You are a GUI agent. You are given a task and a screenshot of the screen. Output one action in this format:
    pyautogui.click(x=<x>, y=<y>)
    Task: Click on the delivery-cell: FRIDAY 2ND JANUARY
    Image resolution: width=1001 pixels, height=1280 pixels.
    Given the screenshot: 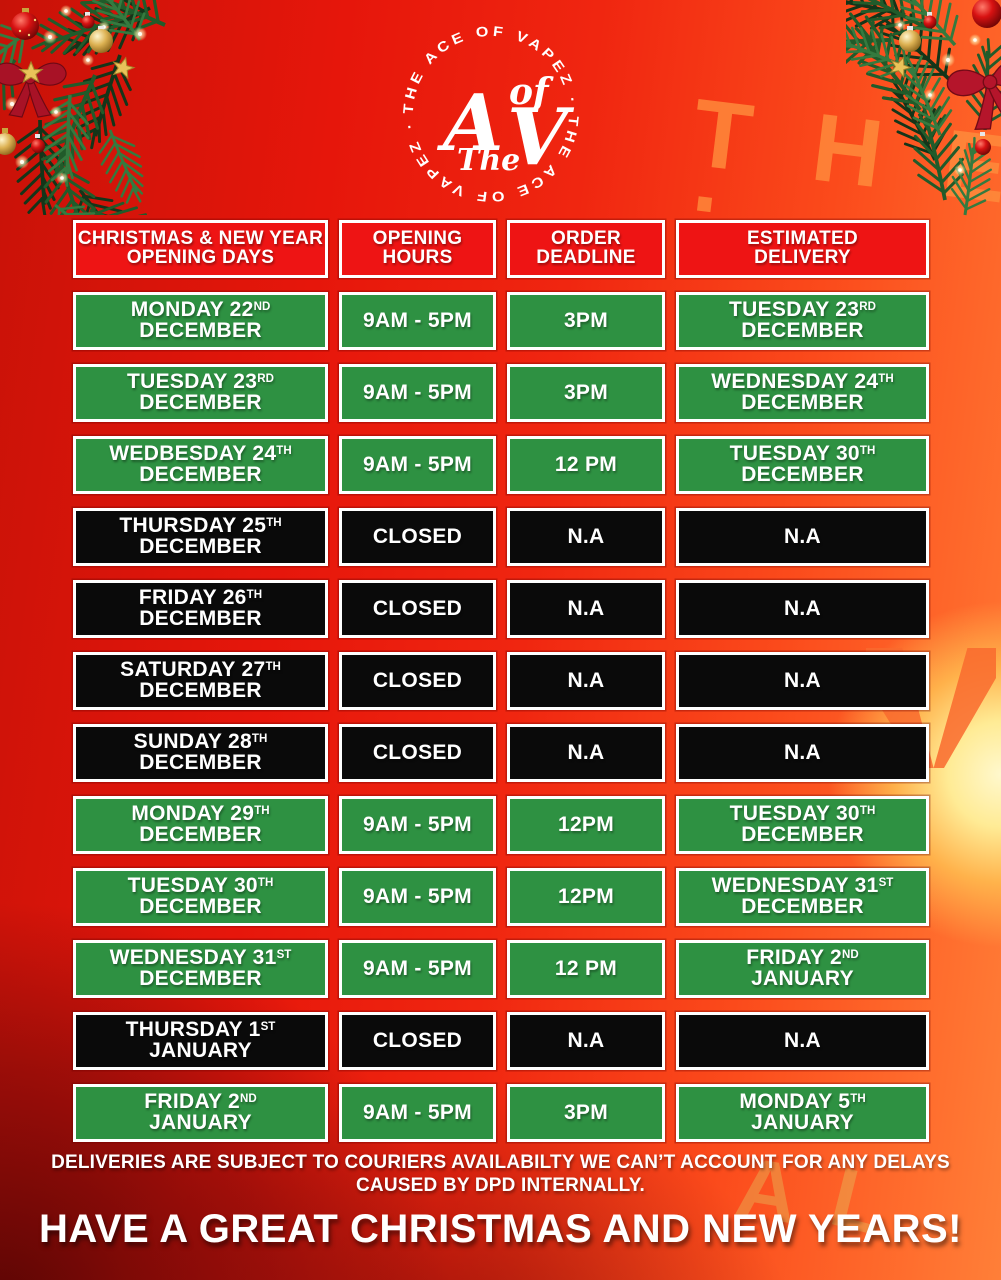 What is the action you would take?
    pyautogui.click(x=802, y=969)
    